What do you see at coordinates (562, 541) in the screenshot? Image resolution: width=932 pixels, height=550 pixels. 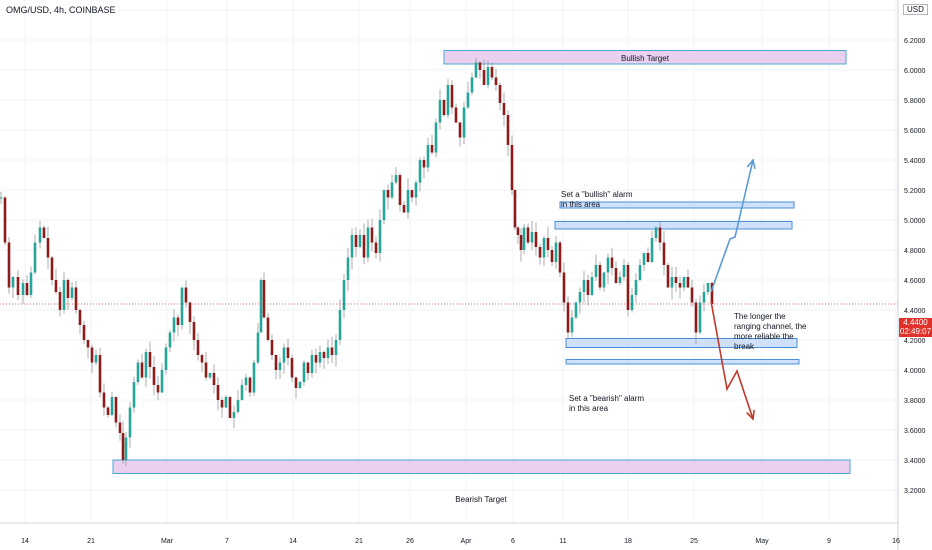 I see `x-tick-label: 11` at bounding box center [562, 541].